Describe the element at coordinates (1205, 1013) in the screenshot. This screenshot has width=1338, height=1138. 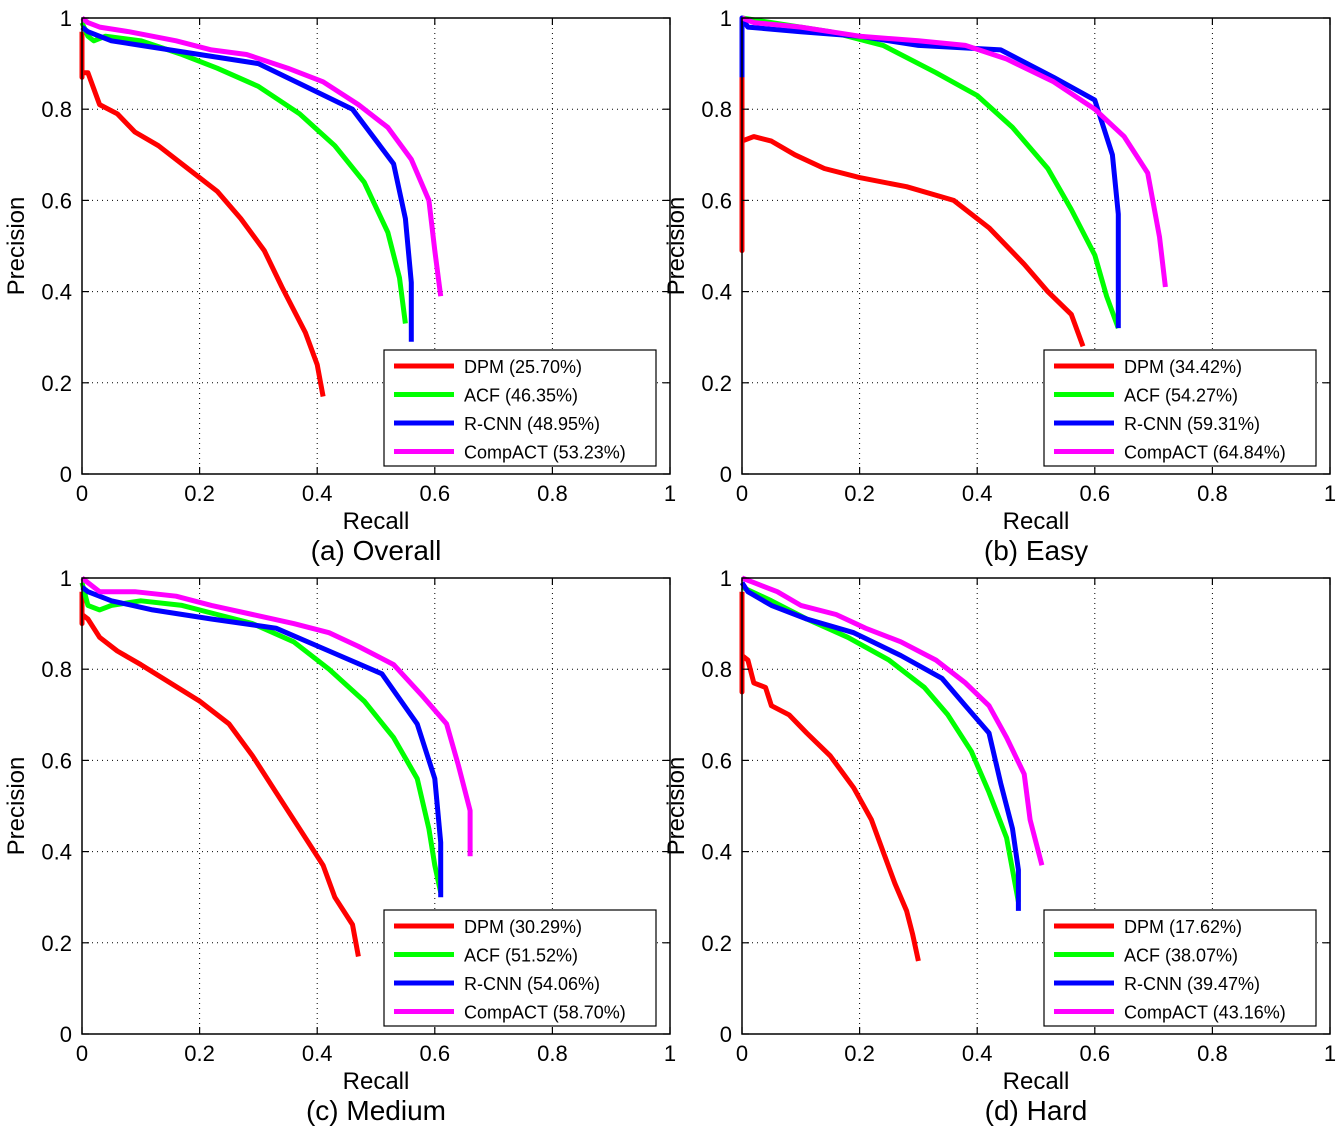
I see `legend-label: CompACT (43.16%)` at that location.